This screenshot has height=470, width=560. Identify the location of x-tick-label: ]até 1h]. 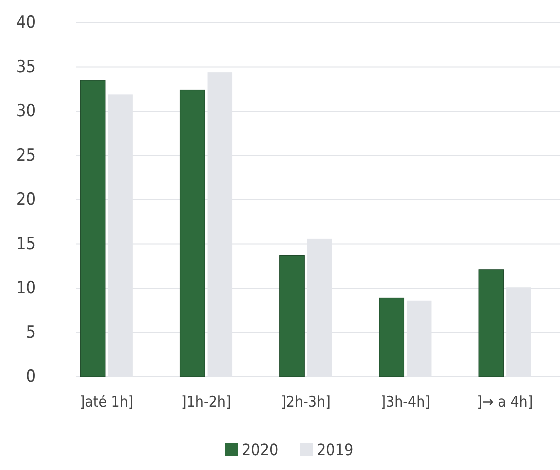
(107, 402).